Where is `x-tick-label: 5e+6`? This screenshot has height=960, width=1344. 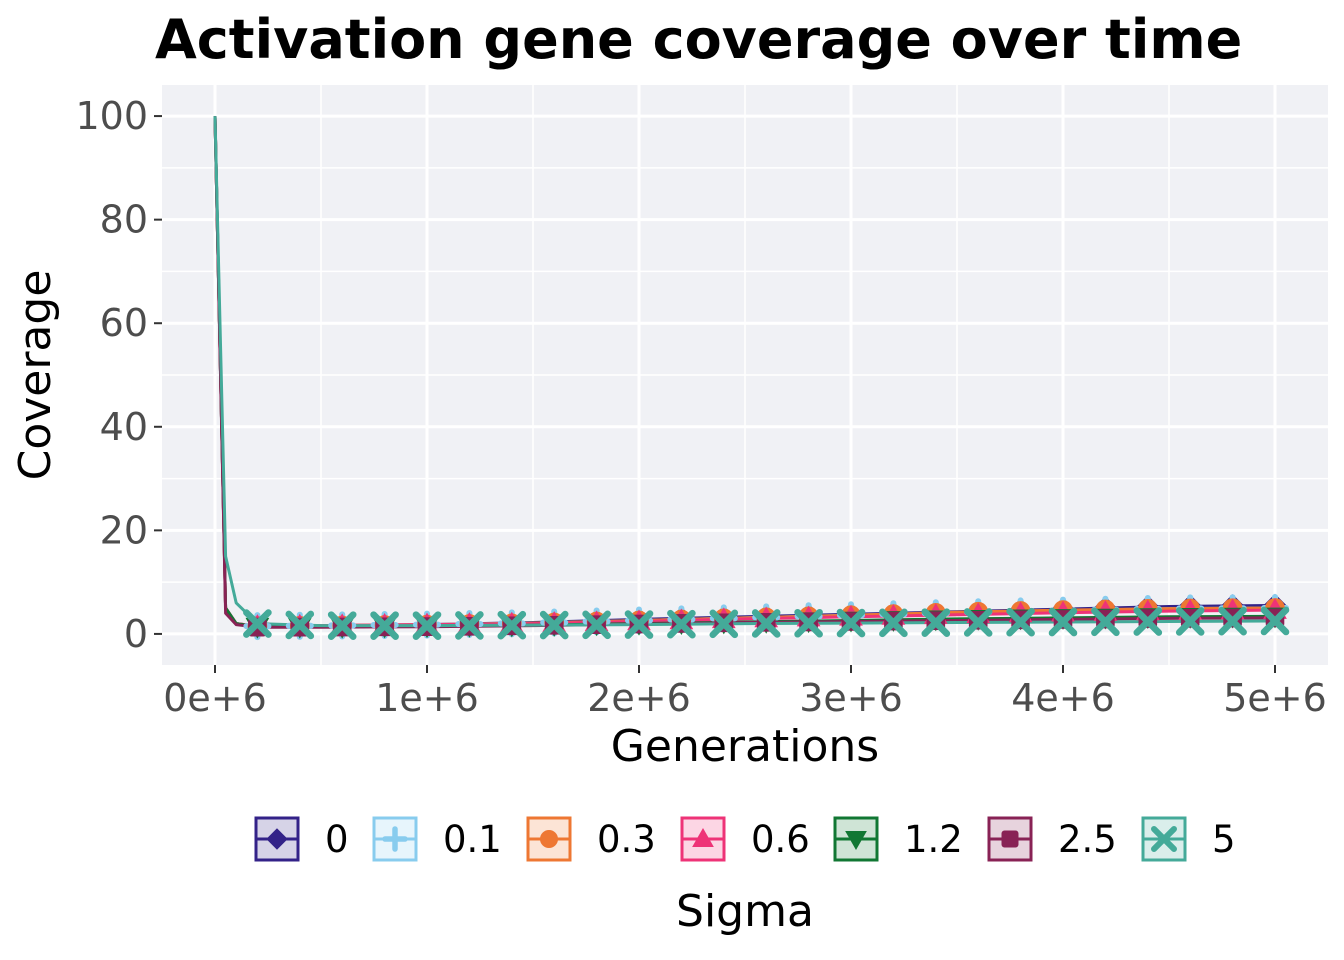
x-tick-label: 5e+6 is located at coordinates (1275, 698).